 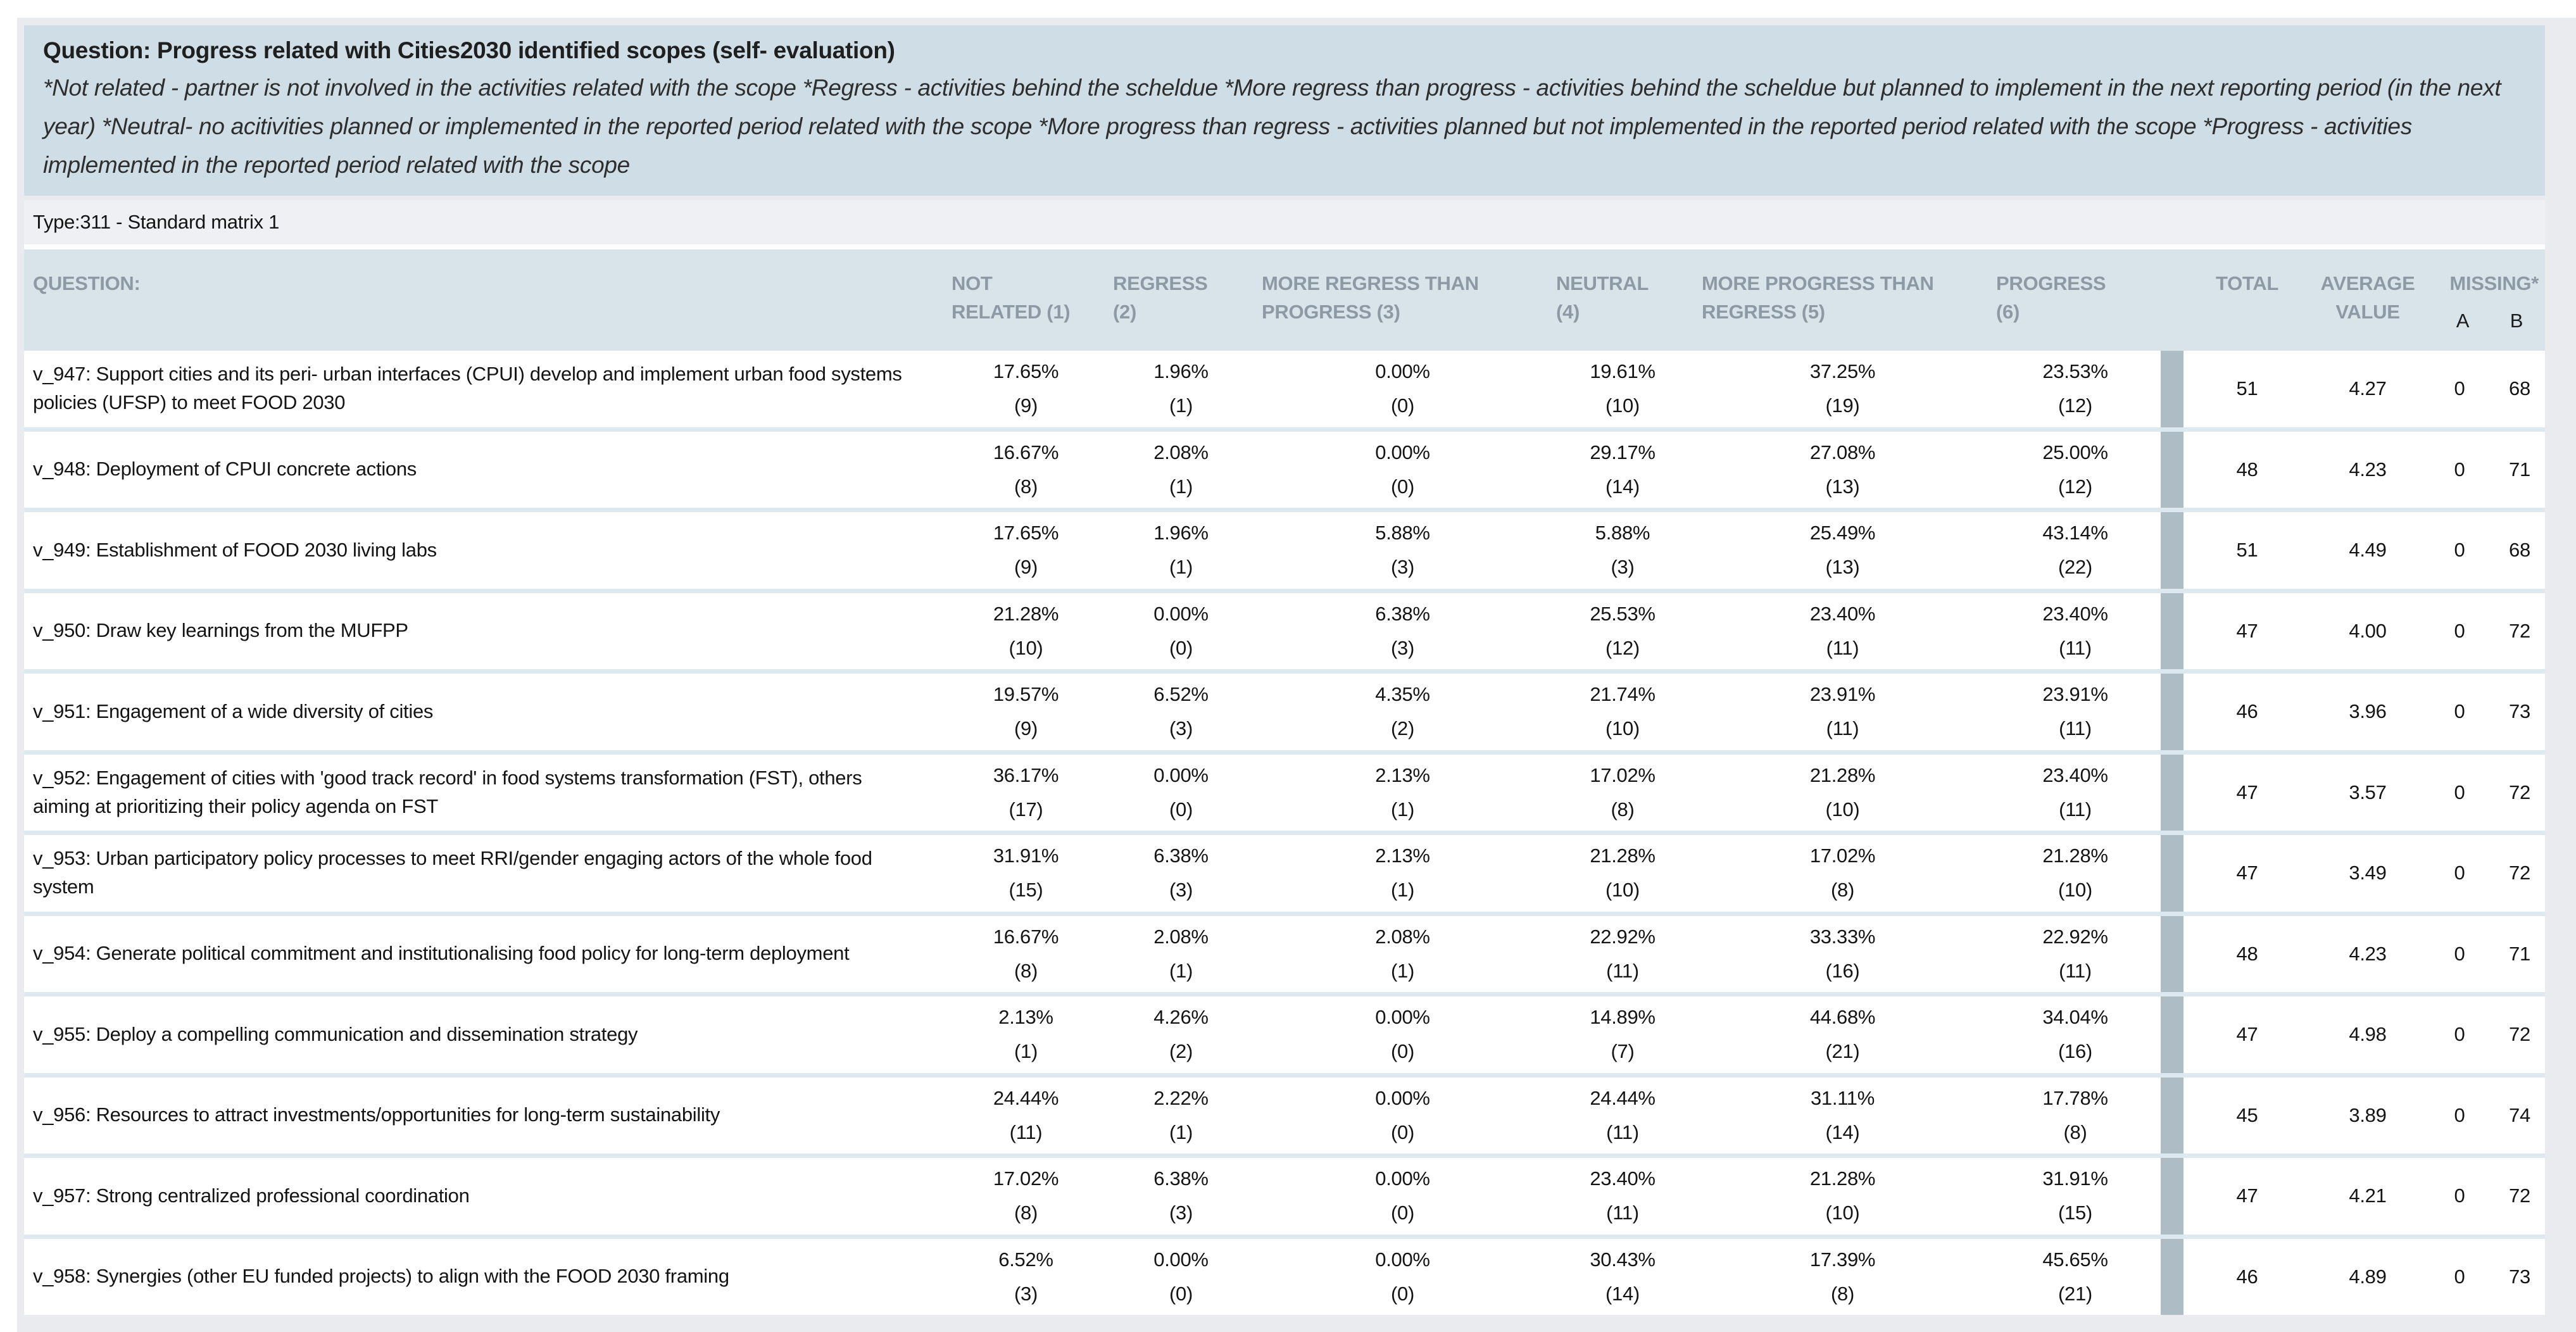 I want to click on average-value-cell: 4.21, so click(x=2368, y=1195).